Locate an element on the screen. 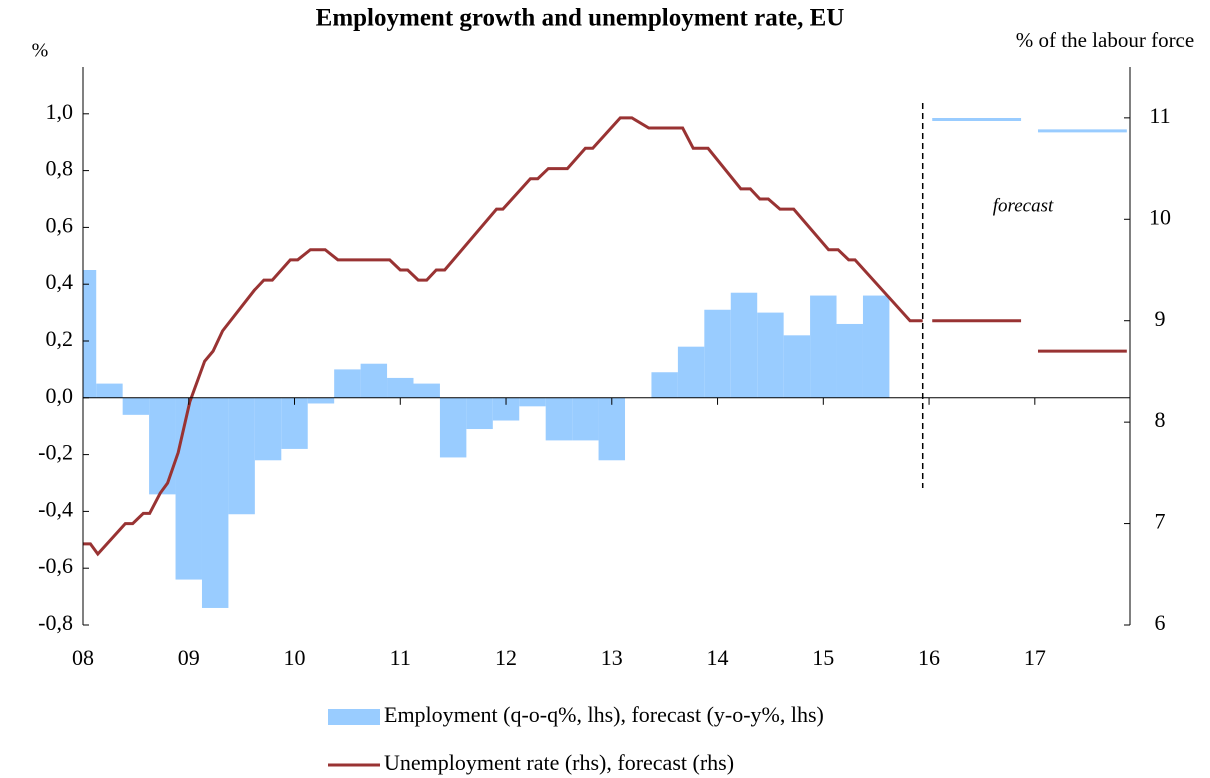 The image size is (1210, 778). x-tick-label: 10 is located at coordinates (295, 657).